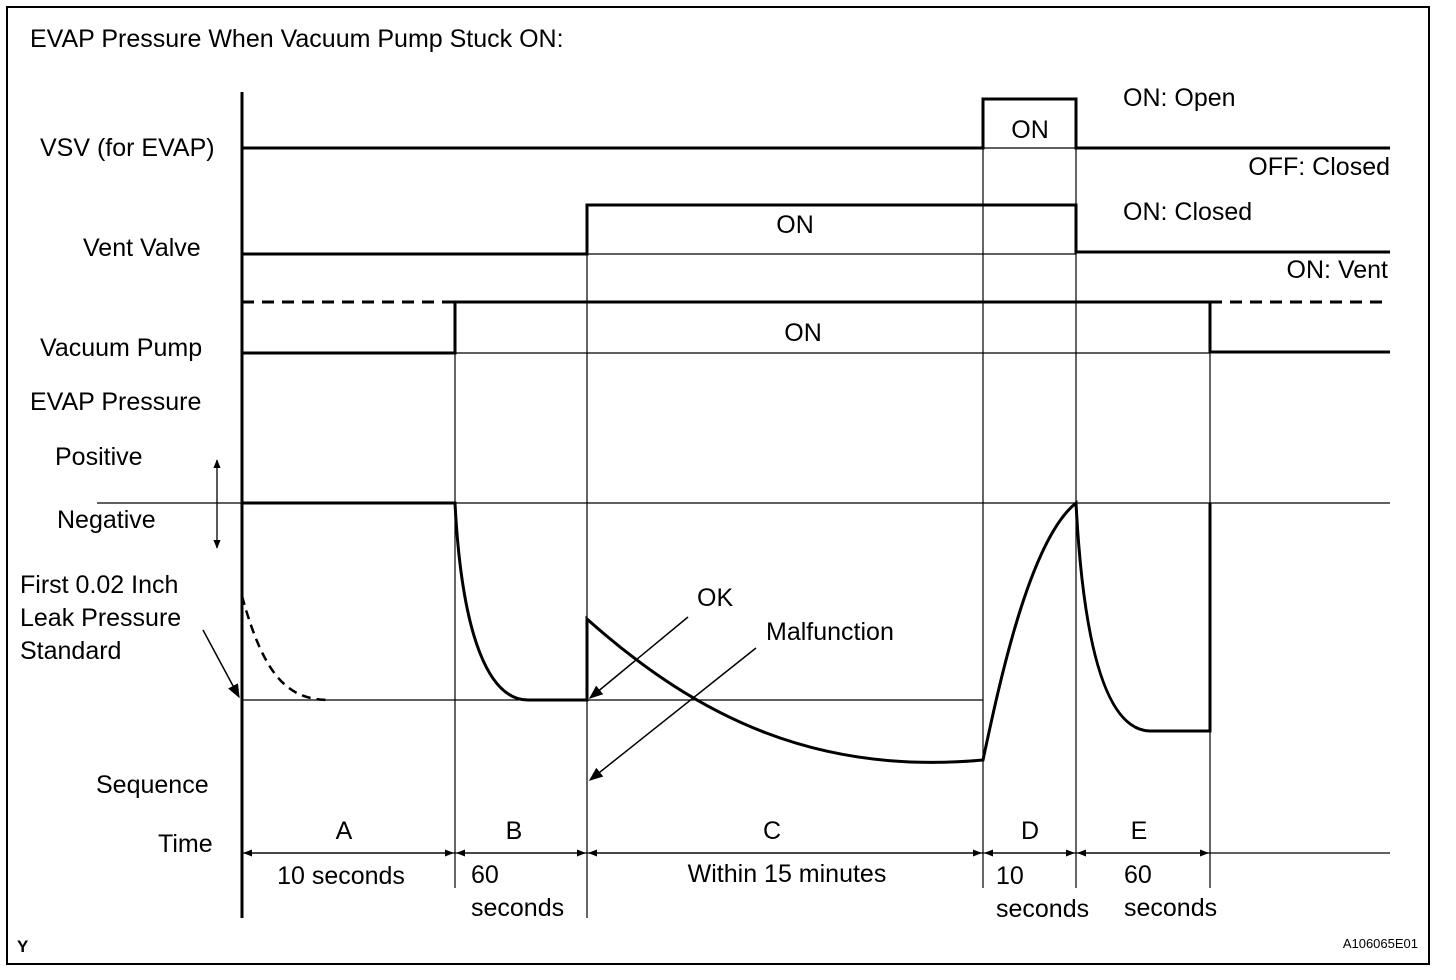 This screenshot has width=1456, height=980. I want to click on malfunction-arrow, so click(672, 714).